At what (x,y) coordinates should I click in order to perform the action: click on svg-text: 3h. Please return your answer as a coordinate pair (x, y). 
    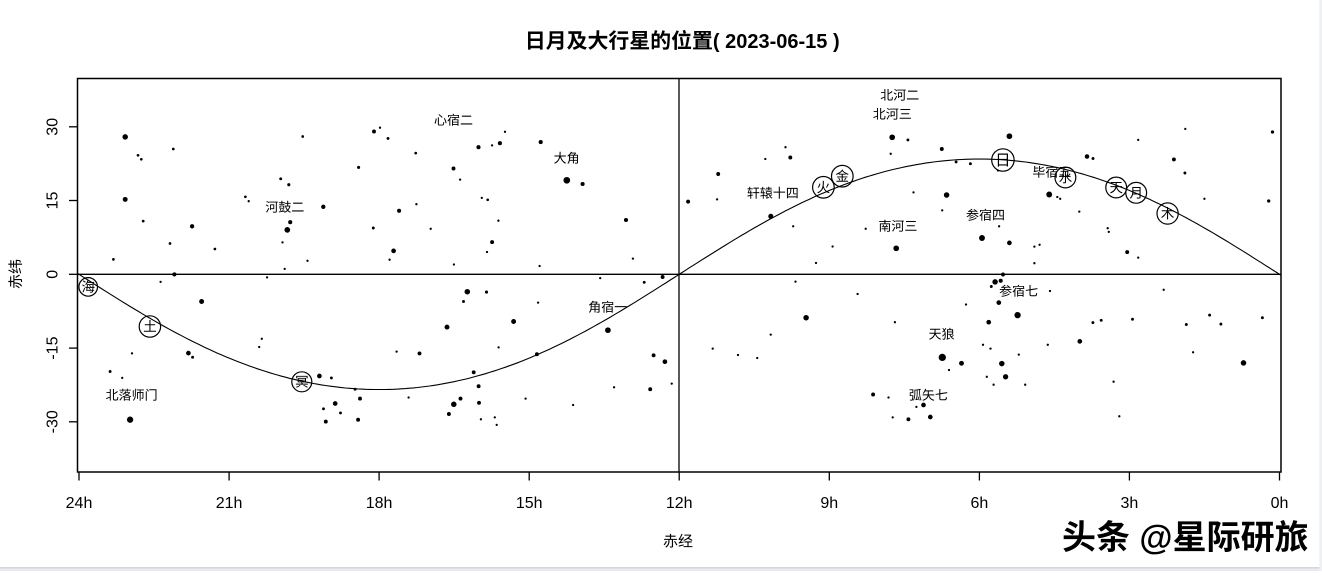
    Looking at the image, I should click on (1130, 503).